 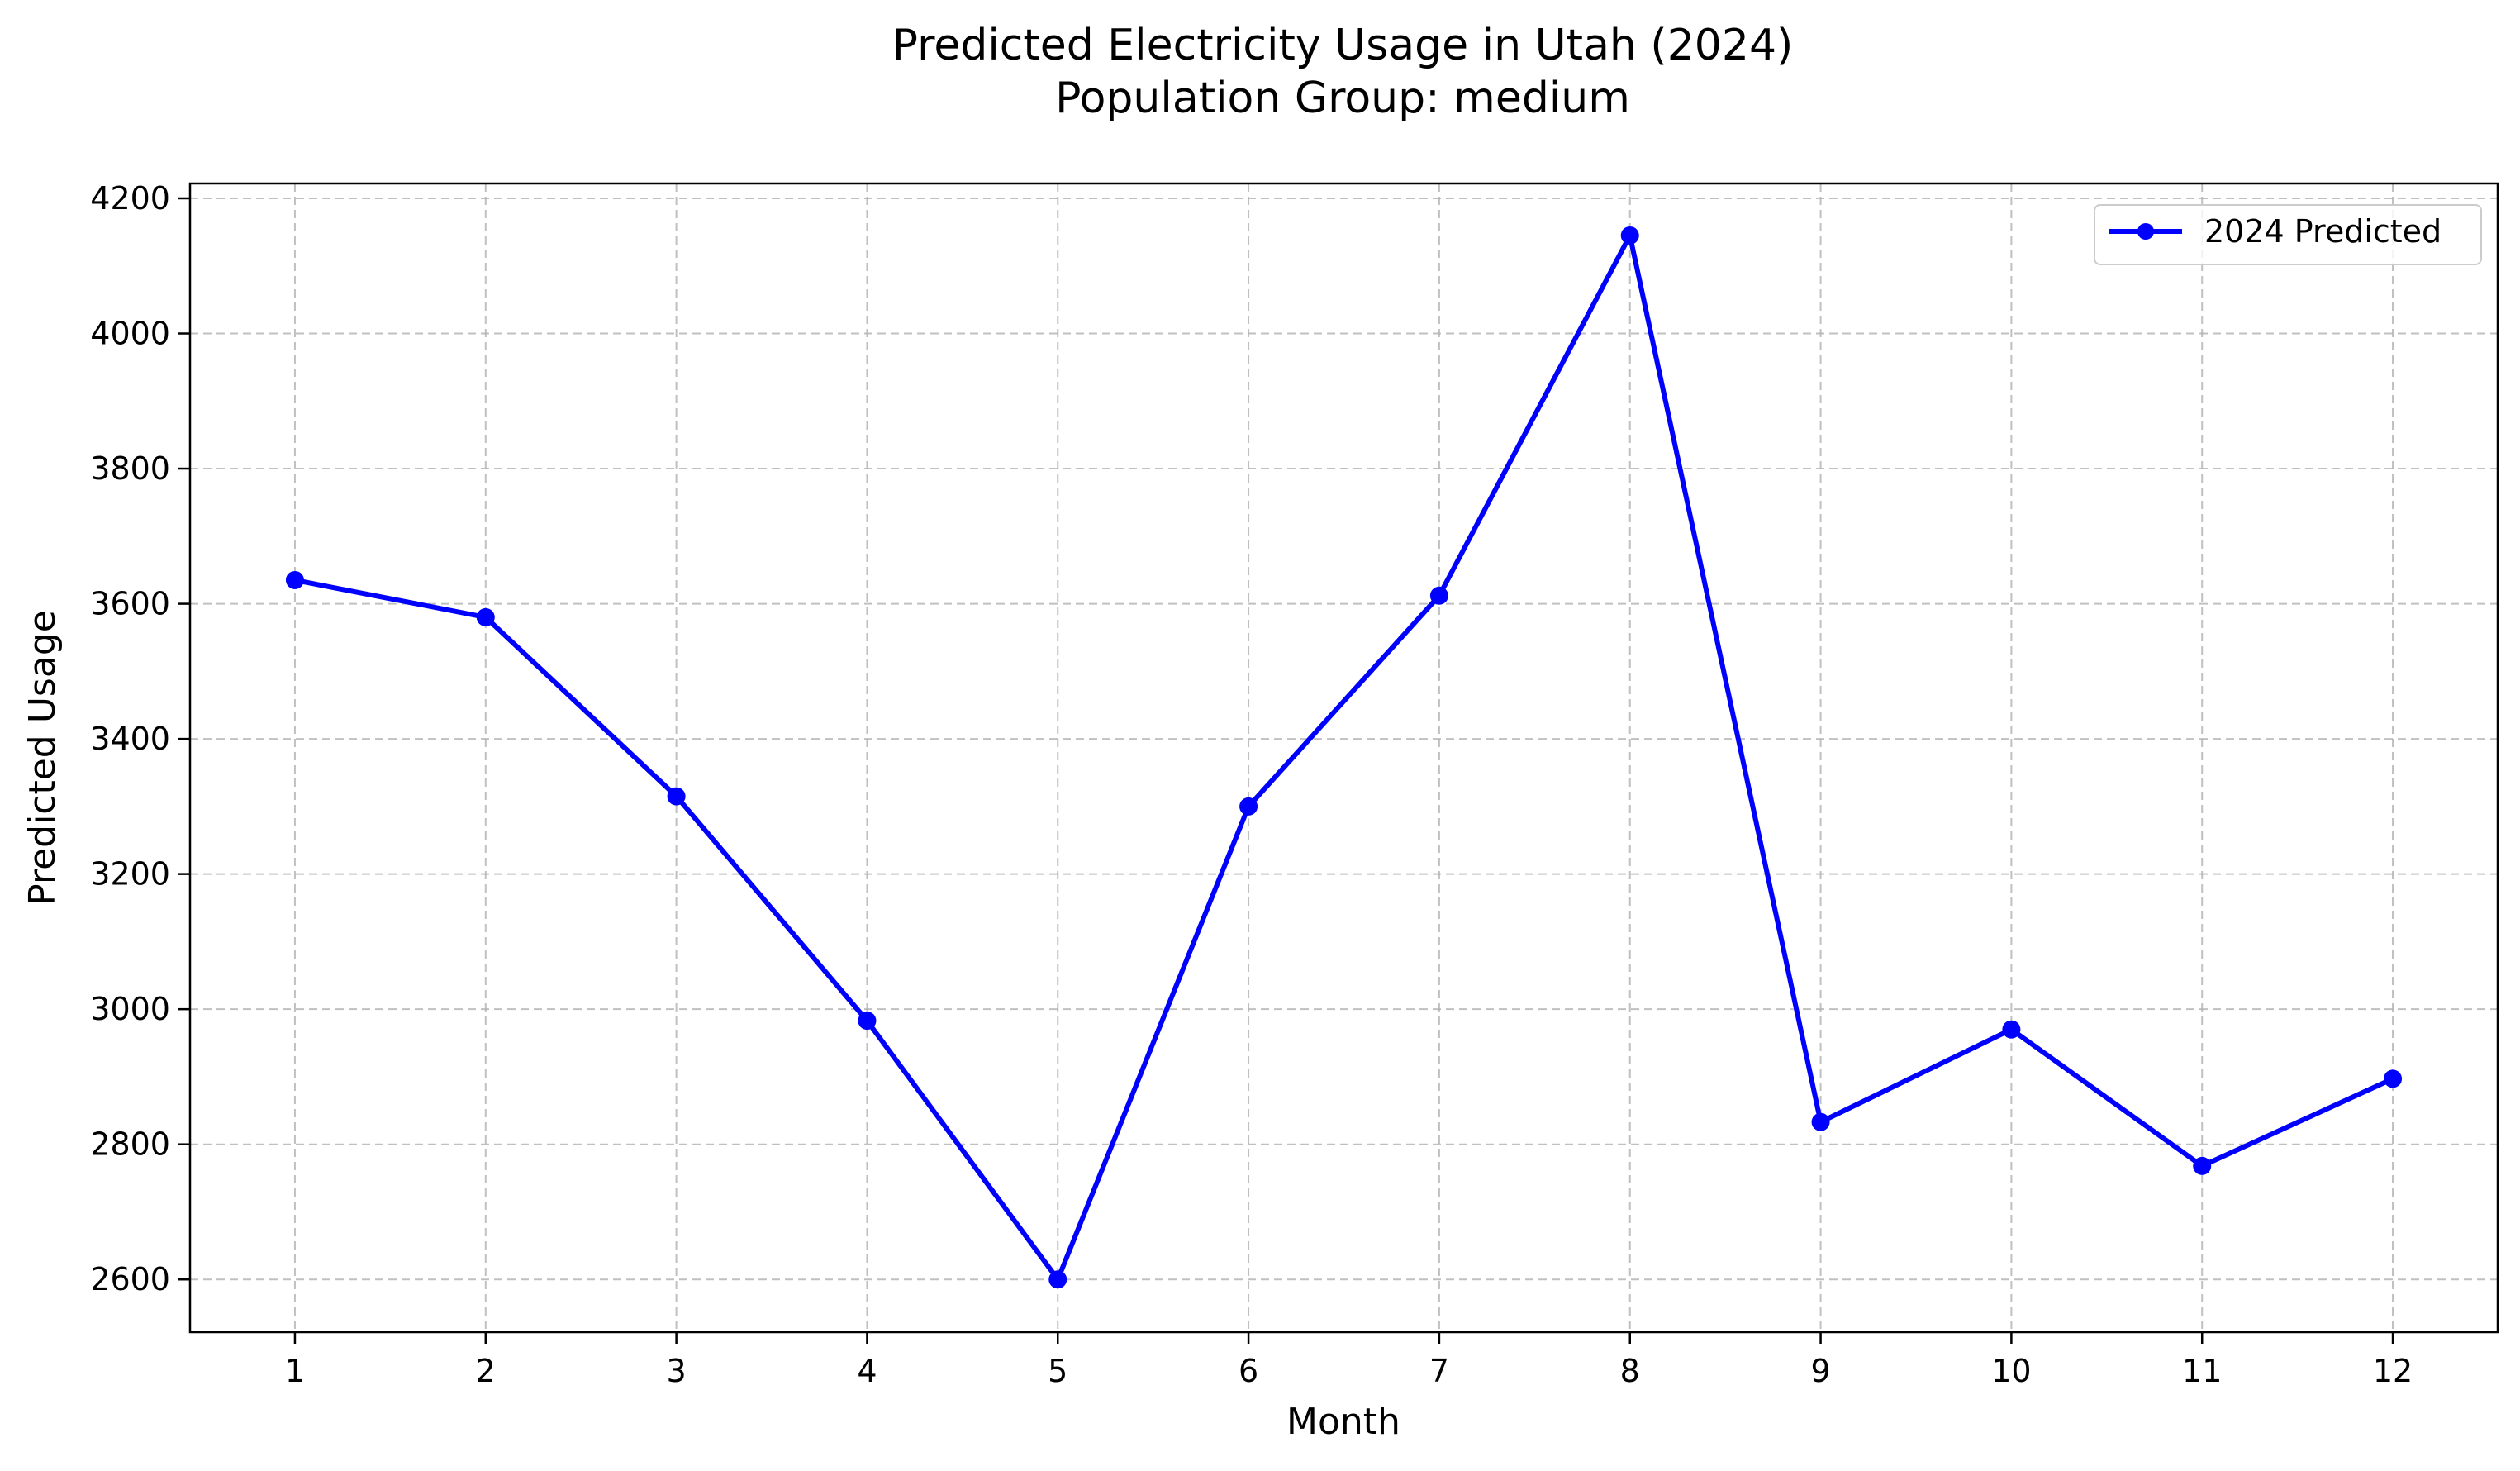 What do you see at coordinates (130, 198) in the screenshot?
I see `y-tick-label: 4200` at bounding box center [130, 198].